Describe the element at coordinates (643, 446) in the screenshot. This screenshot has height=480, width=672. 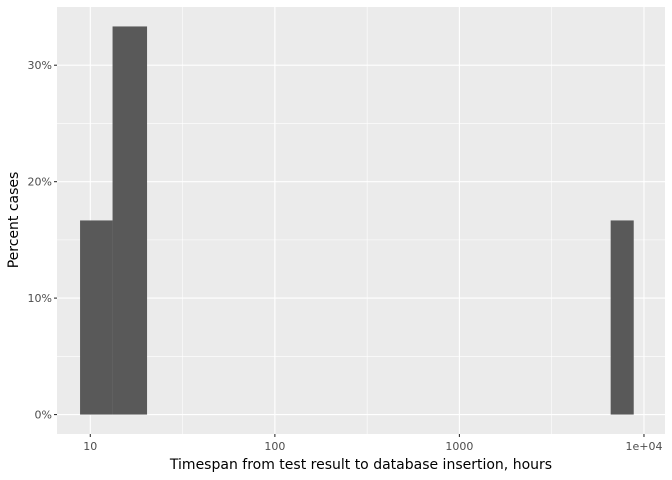
I see `x-tick-label: 1e+04` at that location.